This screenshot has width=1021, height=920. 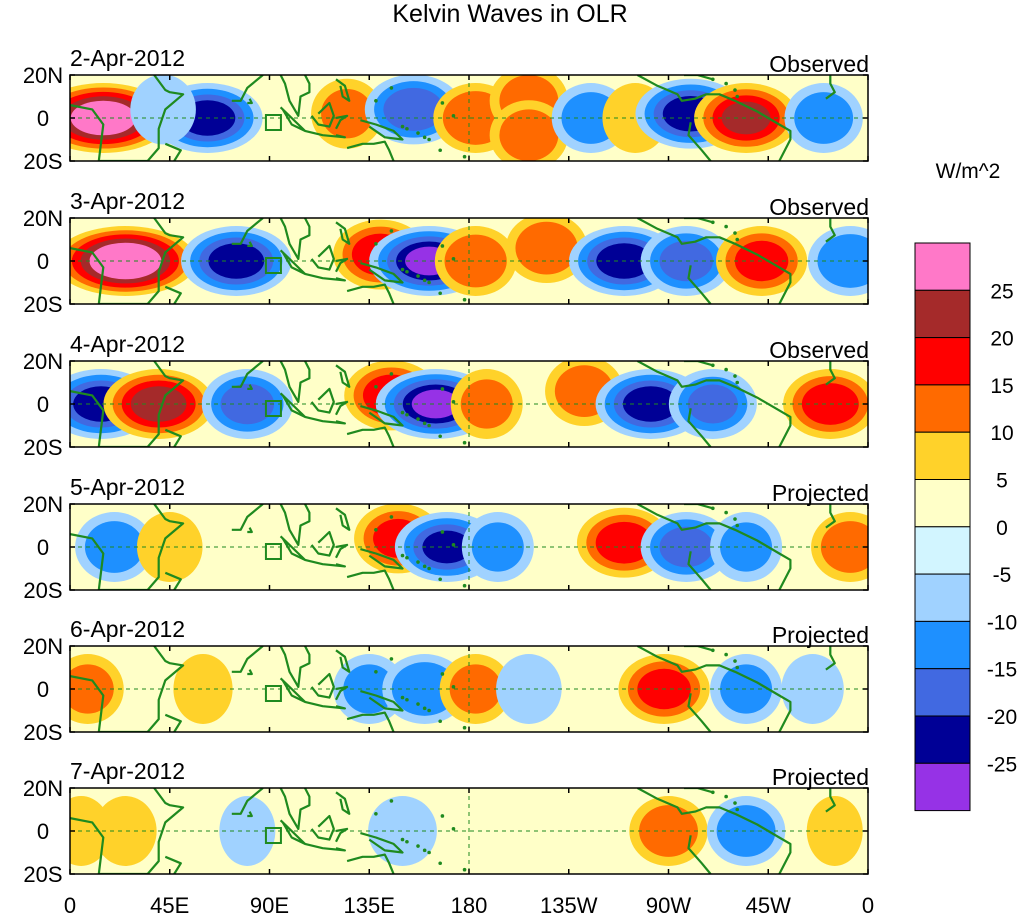 What do you see at coordinates (127, 58) in the screenshot?
I see `panel-date: 2-Apr-2012` at bounding box center [127, 58].